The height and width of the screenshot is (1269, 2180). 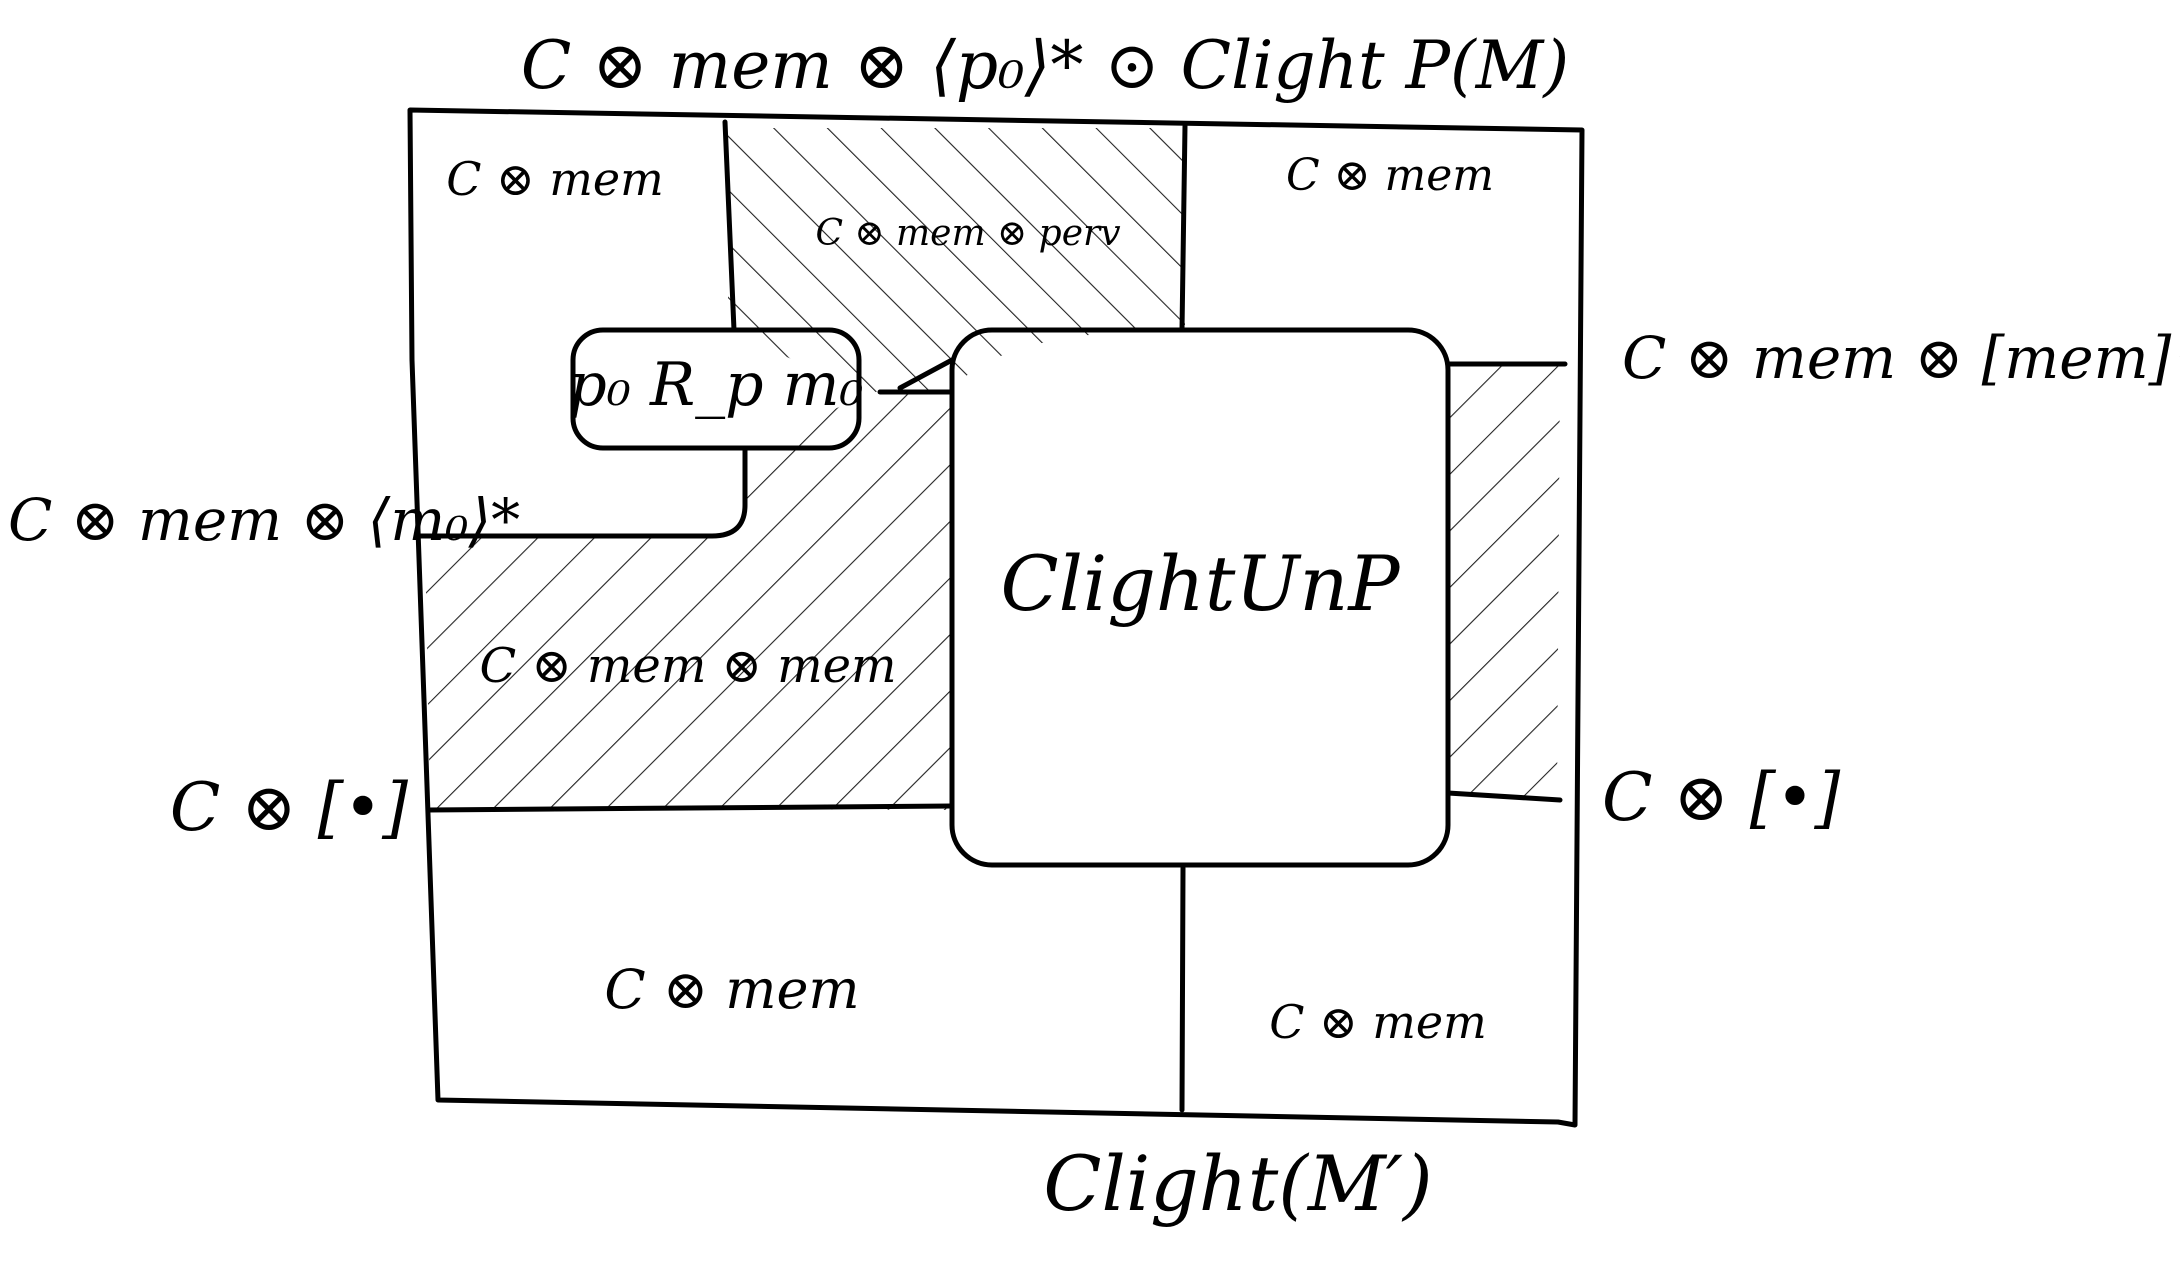 I want to click on region-top-left-label: C ⊗ mem, so click(x=554, y=179).